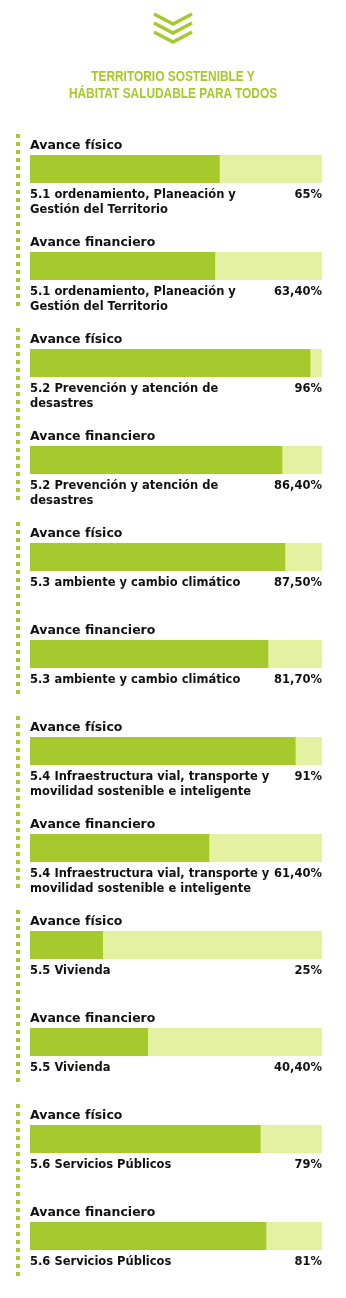  Describe the element at coordinates (308, 194) in the screenshot. I see `data-label: 65%` at that location.